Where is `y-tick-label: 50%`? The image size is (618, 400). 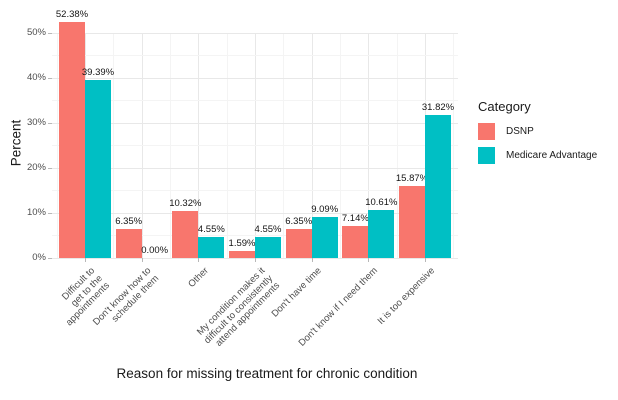 y-tick-label: 50% is located at coordinates (36, 32).